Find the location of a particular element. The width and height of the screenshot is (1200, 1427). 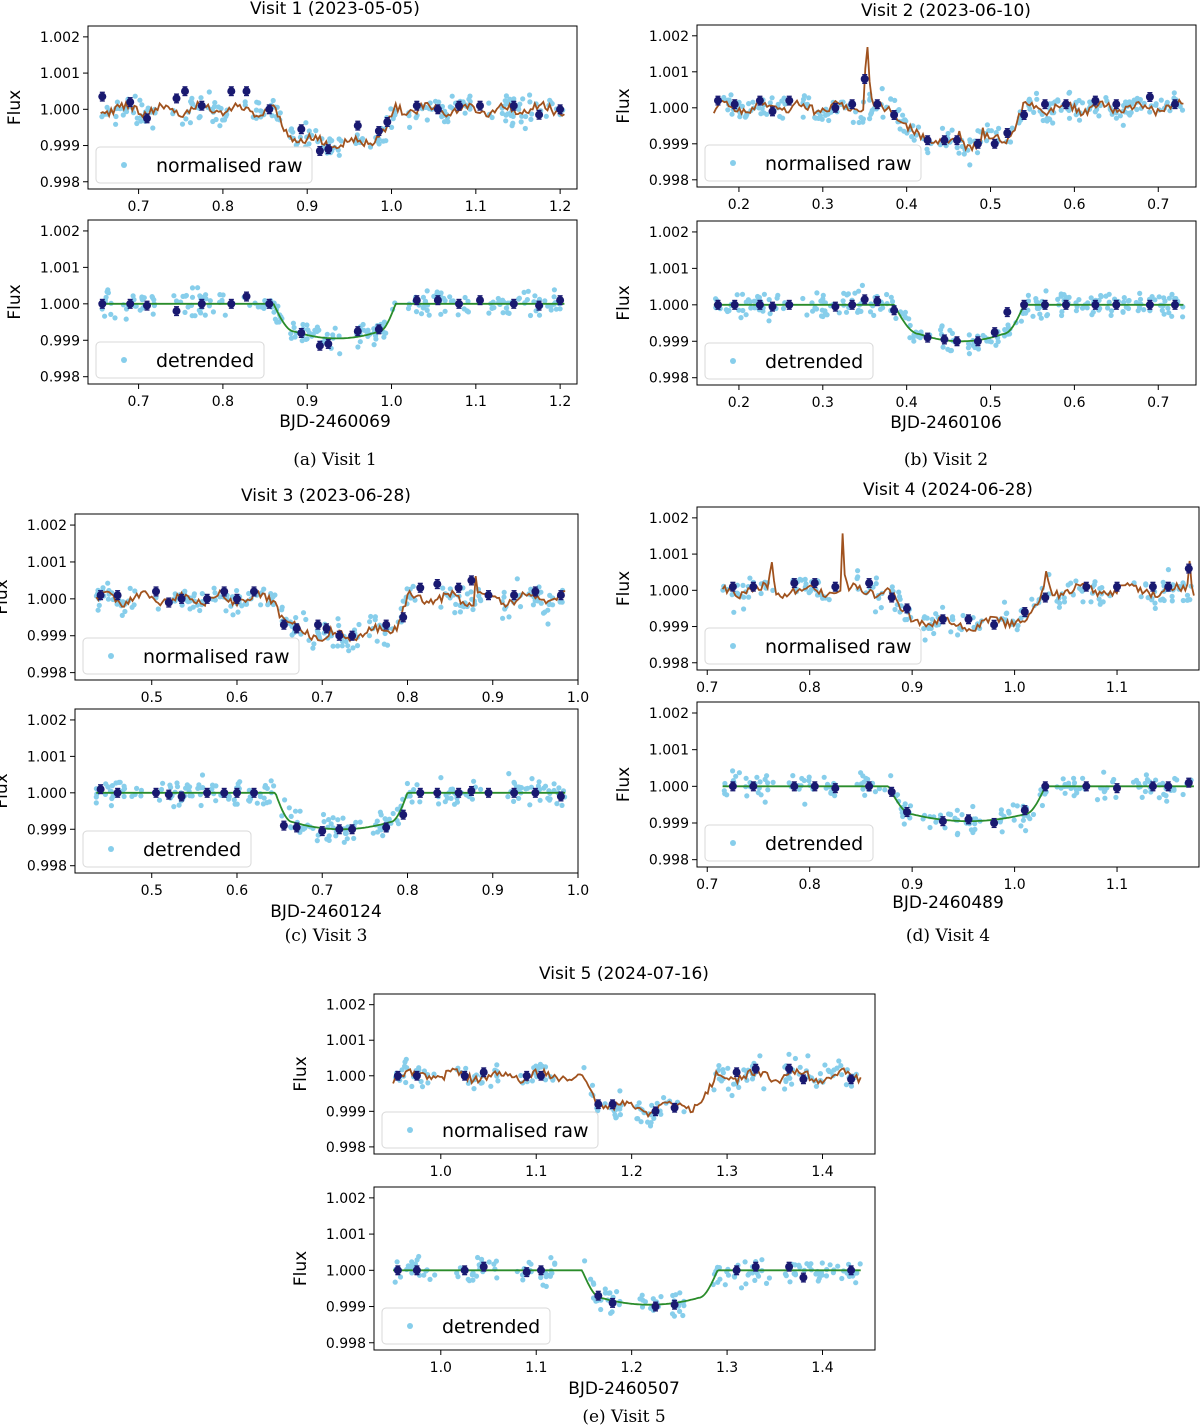

visit-3-caption: (c) Visit 3 is located at coordinates (326, 936).